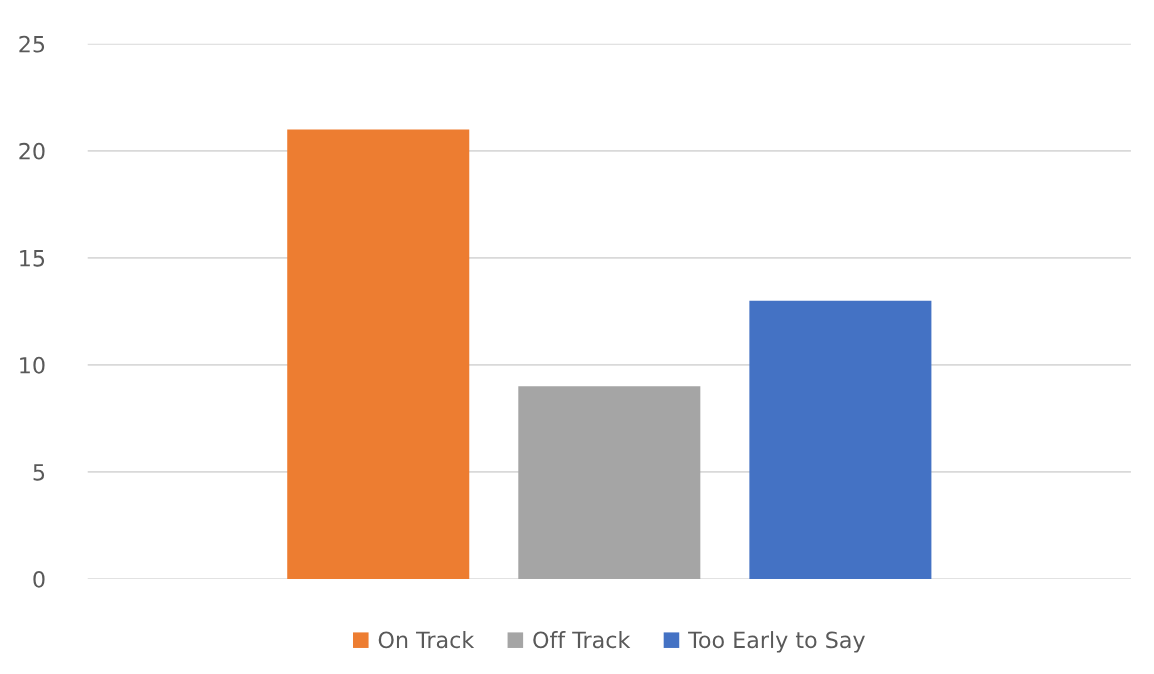 This screenshot has width=1154, height=674. What do you see at coordinates (39, 579) in the screenshot?
I see `y-tick-label: 0` at bounding box center [39, 579].